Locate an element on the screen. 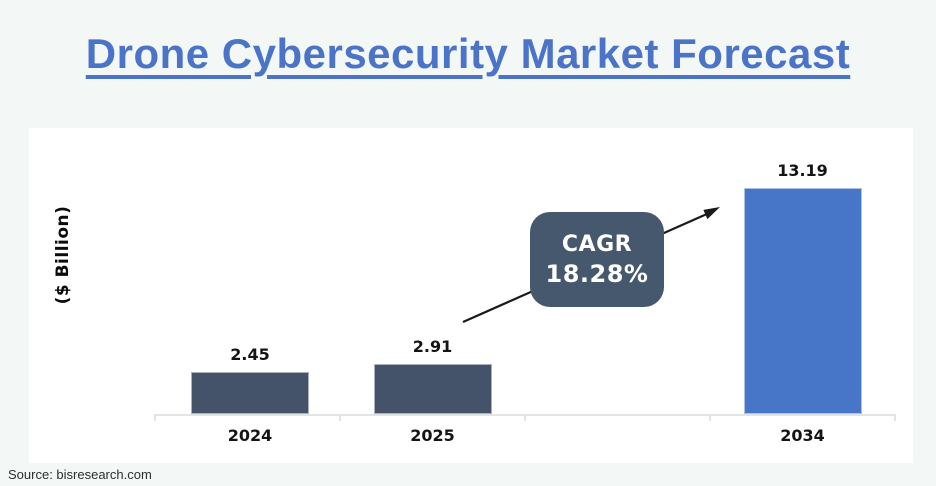 Image resolution: width=936 pixels, height=486 pixels. x-axis-label-2025: 2025 is located at coordinates (432, 435).